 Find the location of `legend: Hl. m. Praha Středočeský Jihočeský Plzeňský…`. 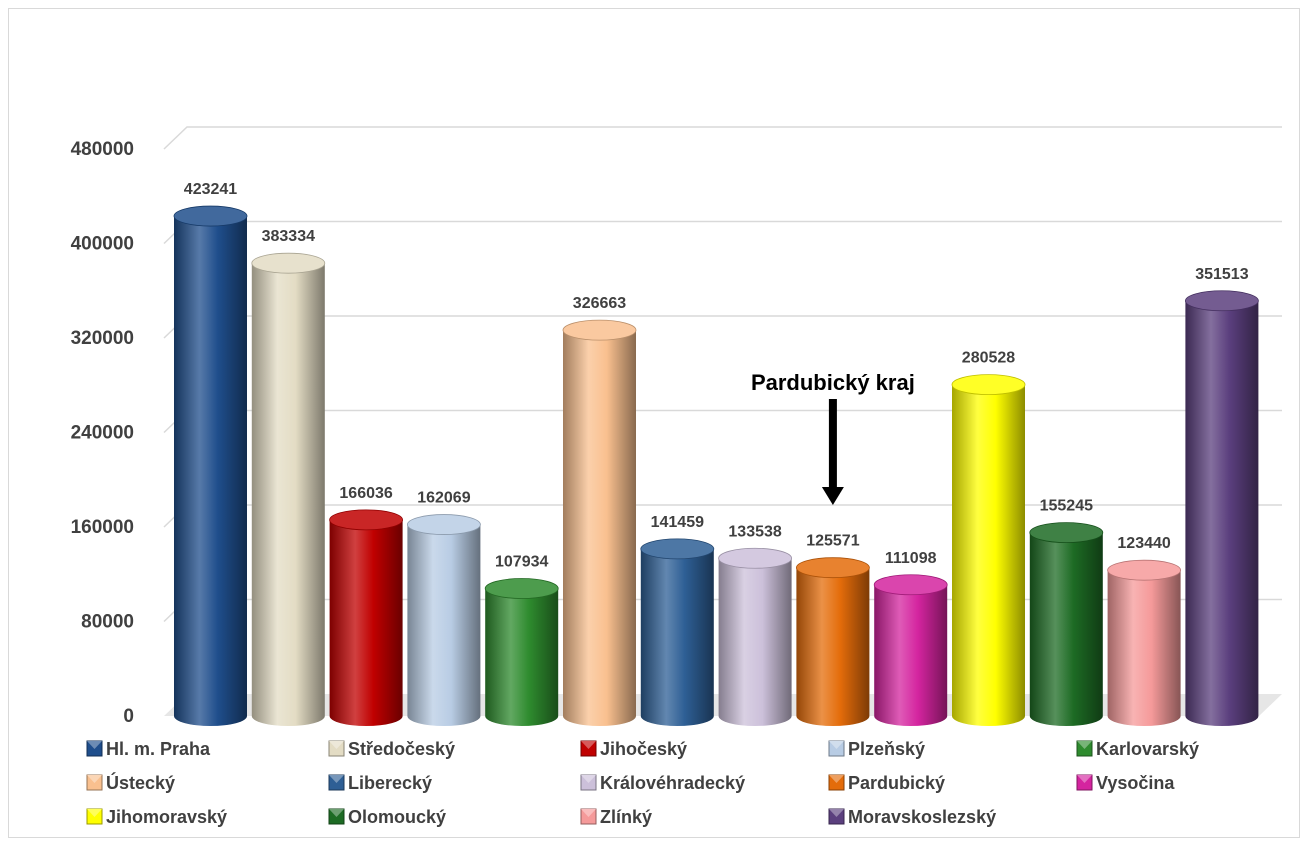

legend: Hl. m. Praha Středočeský Jihočeský Plzeňský… is located at coordinates (642, 783).